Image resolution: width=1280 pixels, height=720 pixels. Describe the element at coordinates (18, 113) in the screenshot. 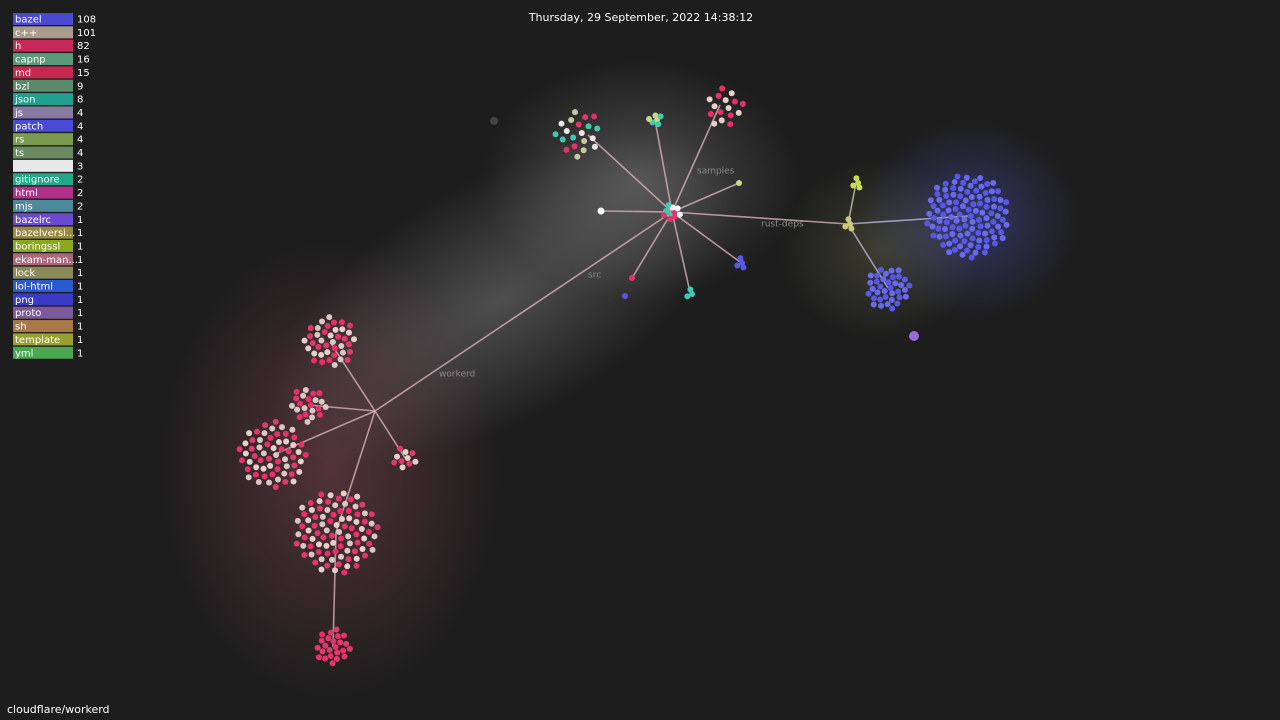

I see `legend-name: js` at that location.